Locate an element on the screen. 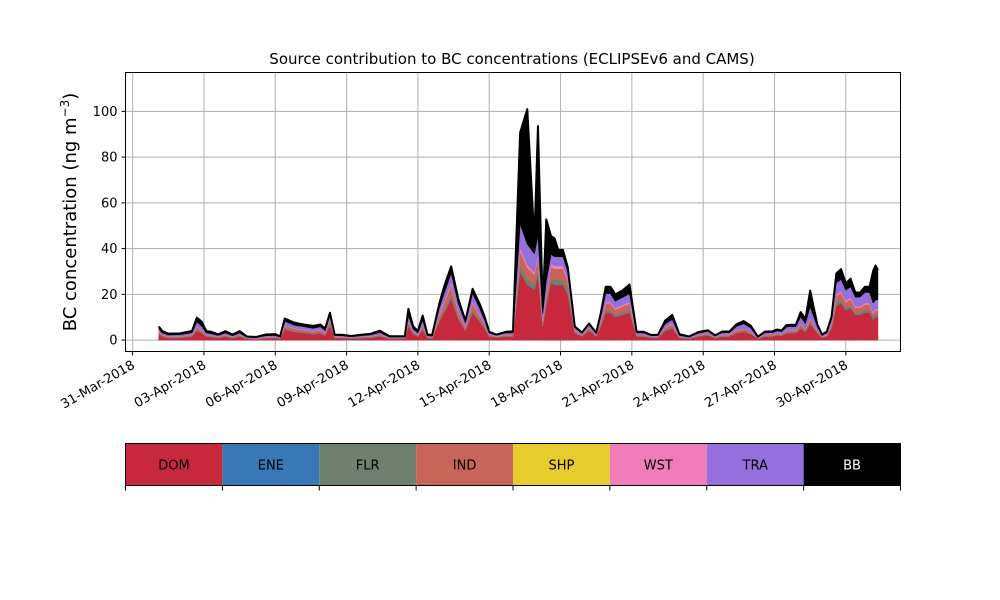  x-tick-label: 12-Apr-2018 is located at coordinates (384, 384).